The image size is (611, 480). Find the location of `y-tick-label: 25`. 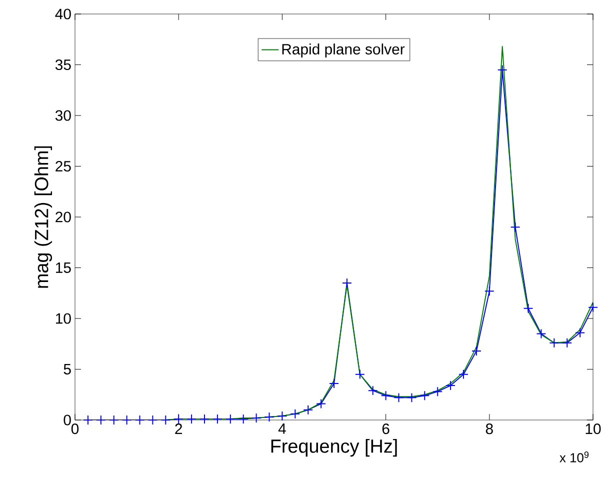

y-tick-label: 25 is located at coordinates (63, 166).